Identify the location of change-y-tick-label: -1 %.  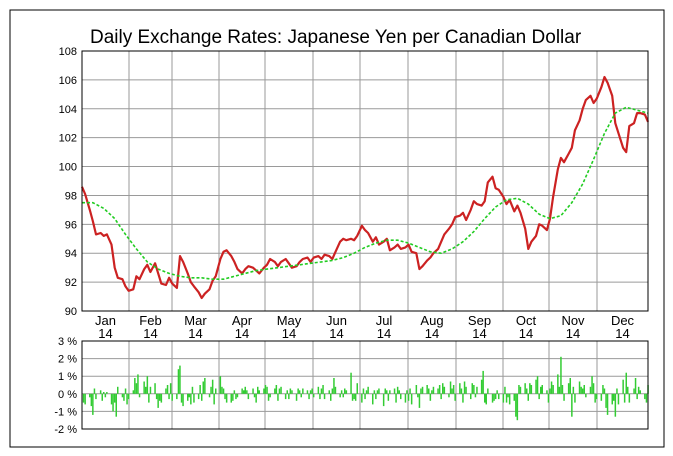
(65, 412).